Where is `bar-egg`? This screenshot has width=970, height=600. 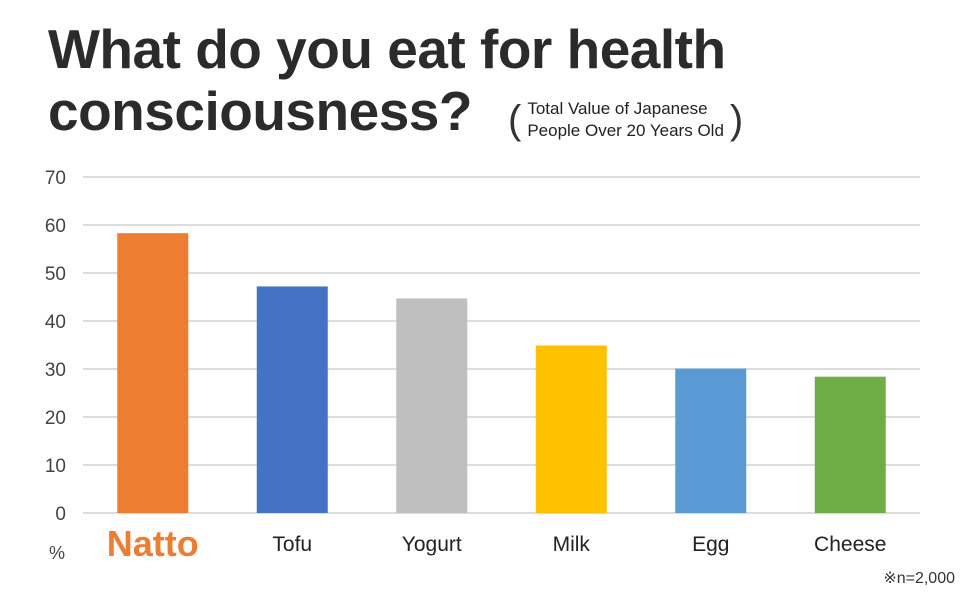
bar-egg is located at coordinates (711, 440).